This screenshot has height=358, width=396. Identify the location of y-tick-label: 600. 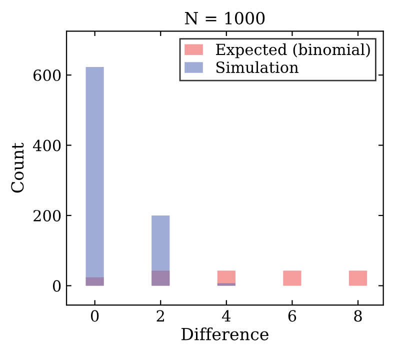
(47, 76).